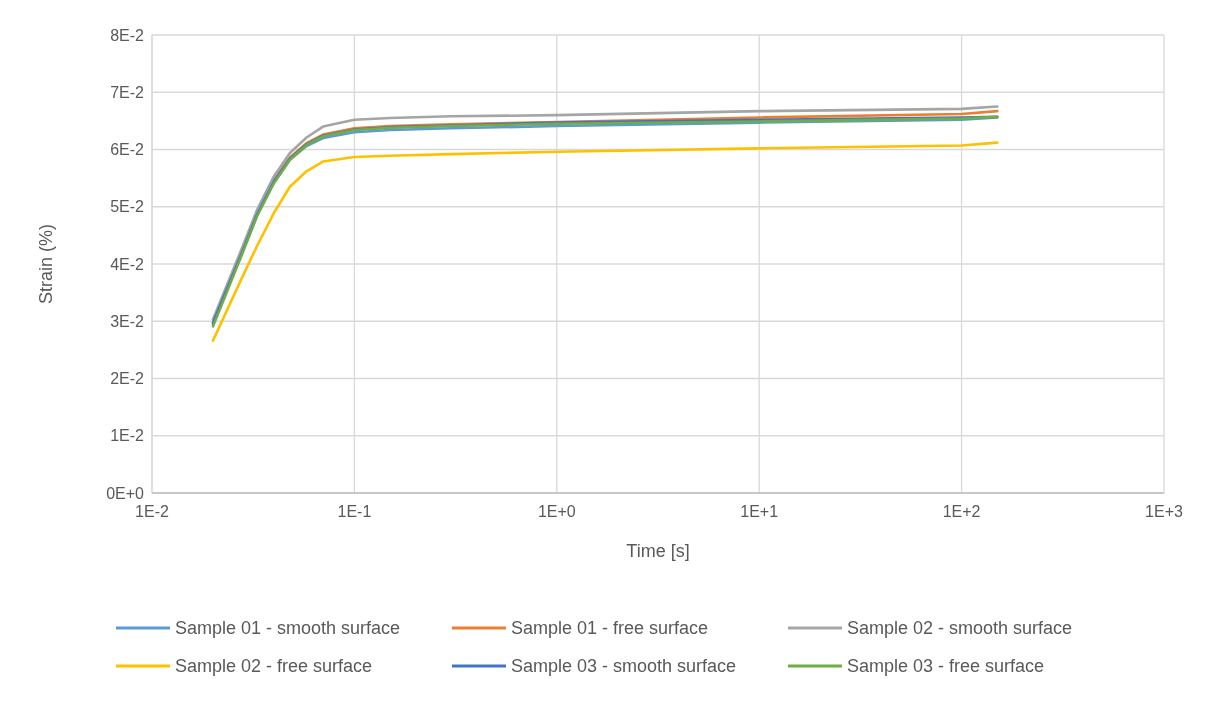 This screenshot has width=1216, height=711. What do you see at coordinates (1164, 511) in the screenshot?
I see `x-tick-label: 1E+3` at bounding box center [1164, 511].